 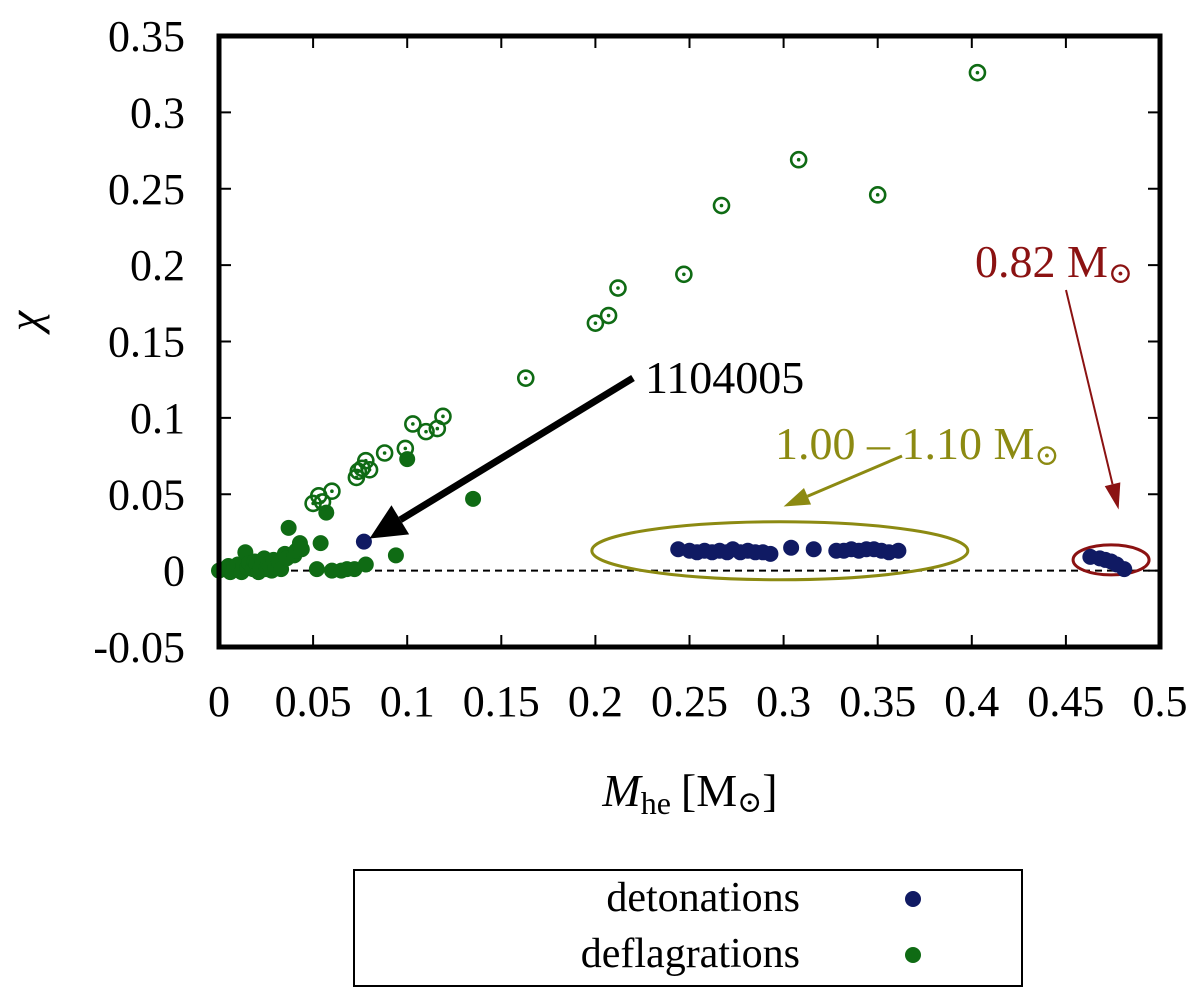 I want to click on y-tick-label: 0.1, so click(x=157, y=418).